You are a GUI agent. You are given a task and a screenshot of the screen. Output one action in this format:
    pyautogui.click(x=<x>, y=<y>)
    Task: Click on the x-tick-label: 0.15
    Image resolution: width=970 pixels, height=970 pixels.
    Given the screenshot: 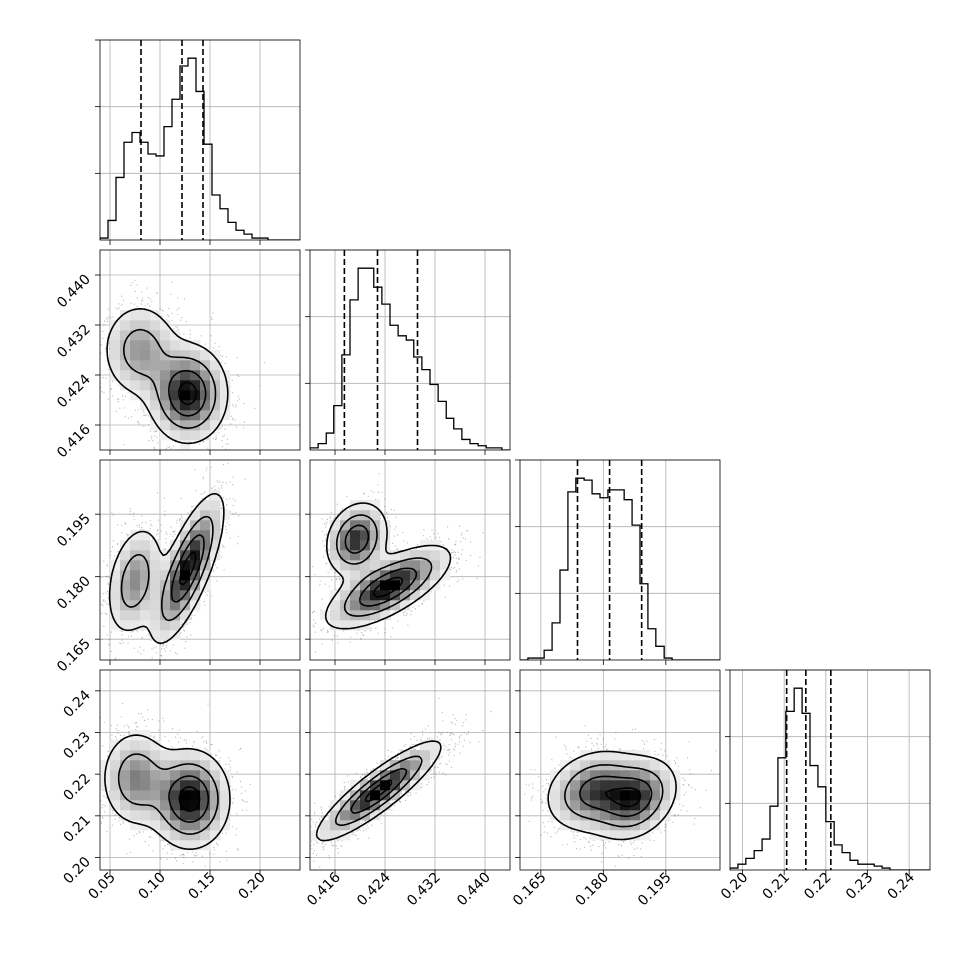 What is the action you would take?
    pyautogui.click(x=201, y=886)
    